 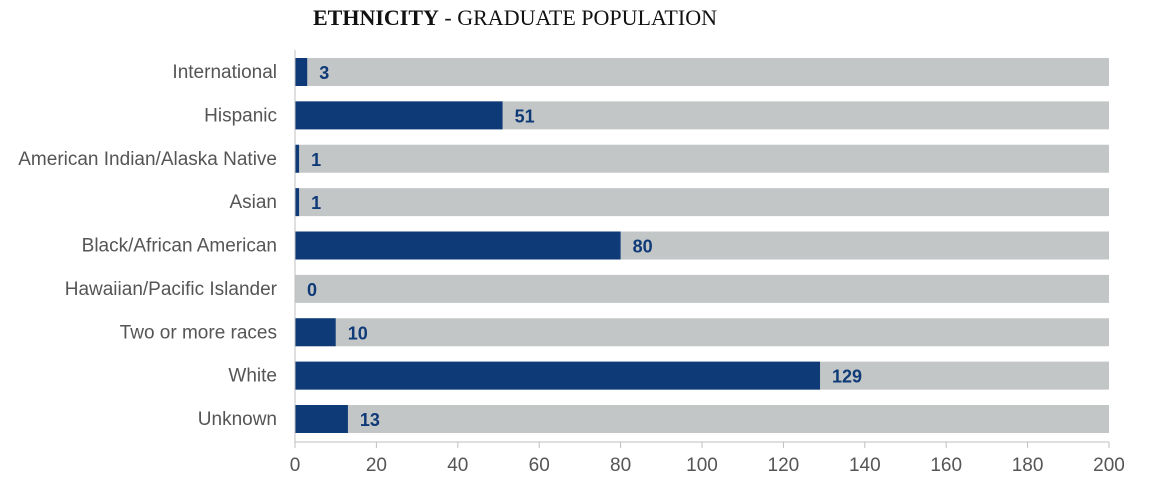 I want to click on x-tick-label: 180, so click(x=1028, y=465).